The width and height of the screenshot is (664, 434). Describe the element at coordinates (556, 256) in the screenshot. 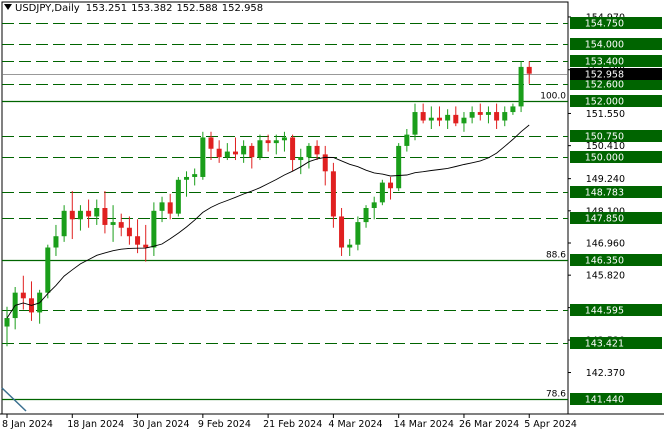

I see `fib-level-tag: 88.6` at that location.